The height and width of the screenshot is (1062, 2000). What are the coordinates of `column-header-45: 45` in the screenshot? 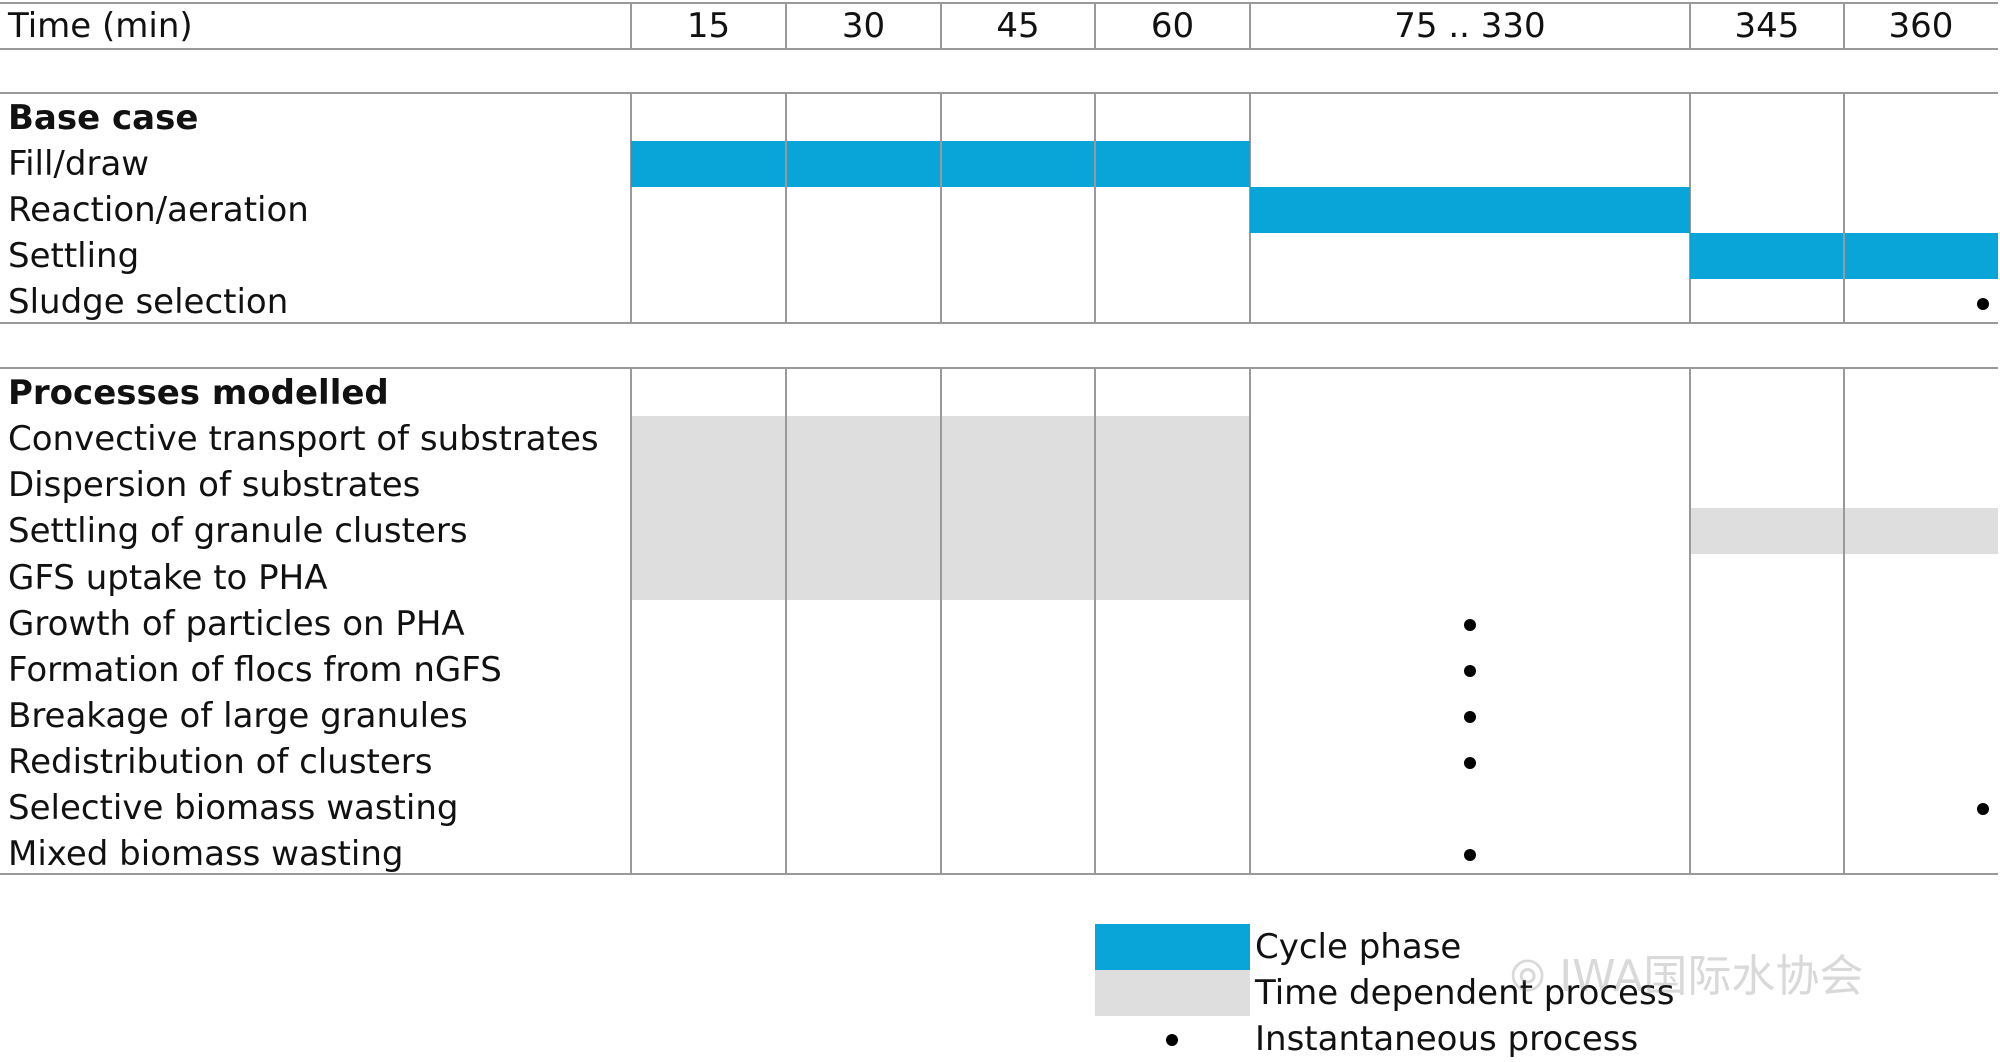 It's located at (1018, 26).